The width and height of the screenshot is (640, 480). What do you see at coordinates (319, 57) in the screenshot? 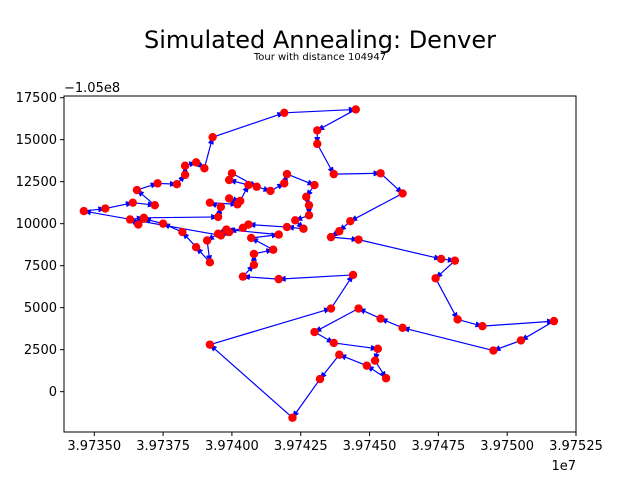
I see `chart-subtitle: Tour with distance 104947` at bounding box center [319, 57].